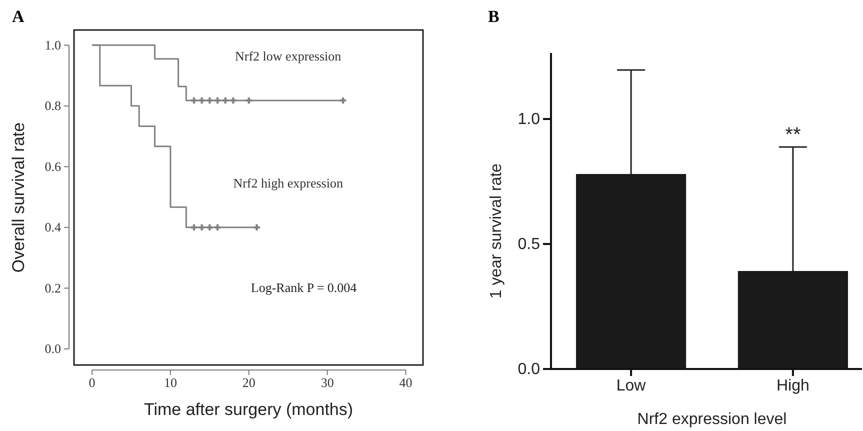  I want to click on text: Nrf2 high expression, so click(288, 182).